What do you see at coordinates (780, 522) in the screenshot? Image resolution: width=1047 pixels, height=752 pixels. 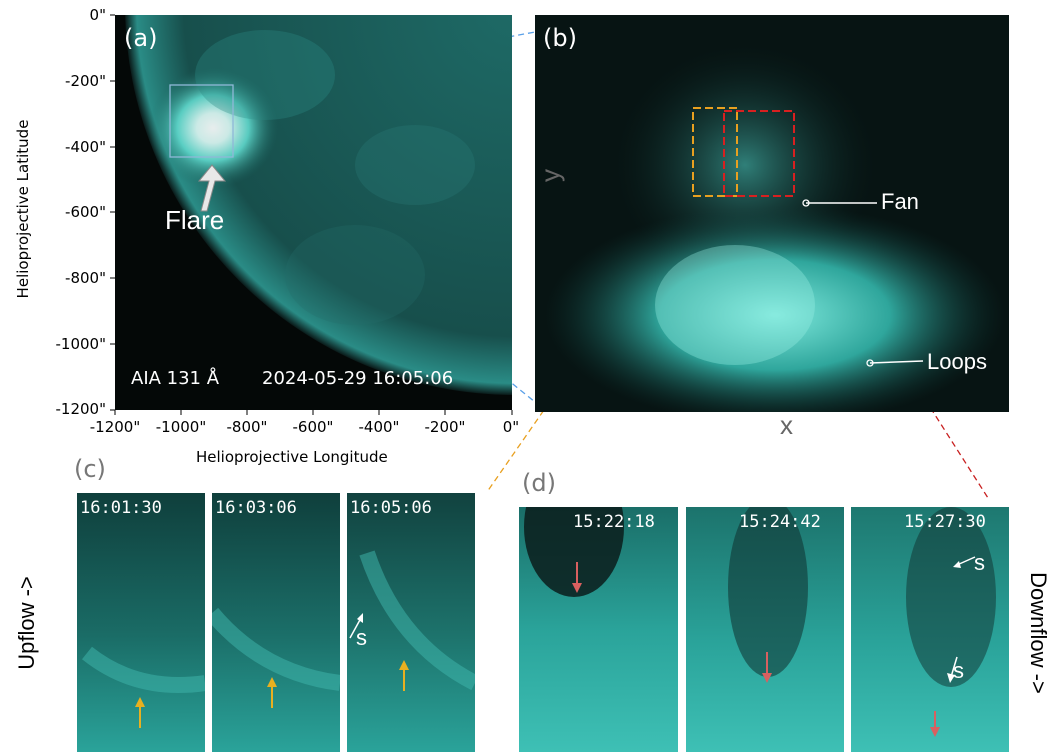 I see `panel-d-time-2: 15:24:42` at bounding box center [780, 522].